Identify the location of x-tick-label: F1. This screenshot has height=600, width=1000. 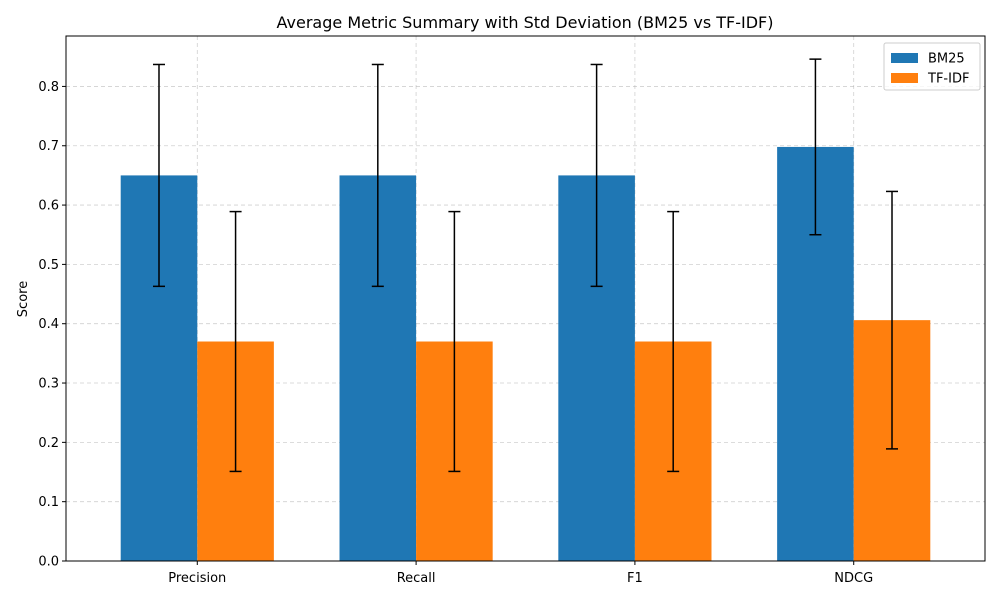
(635, 578).